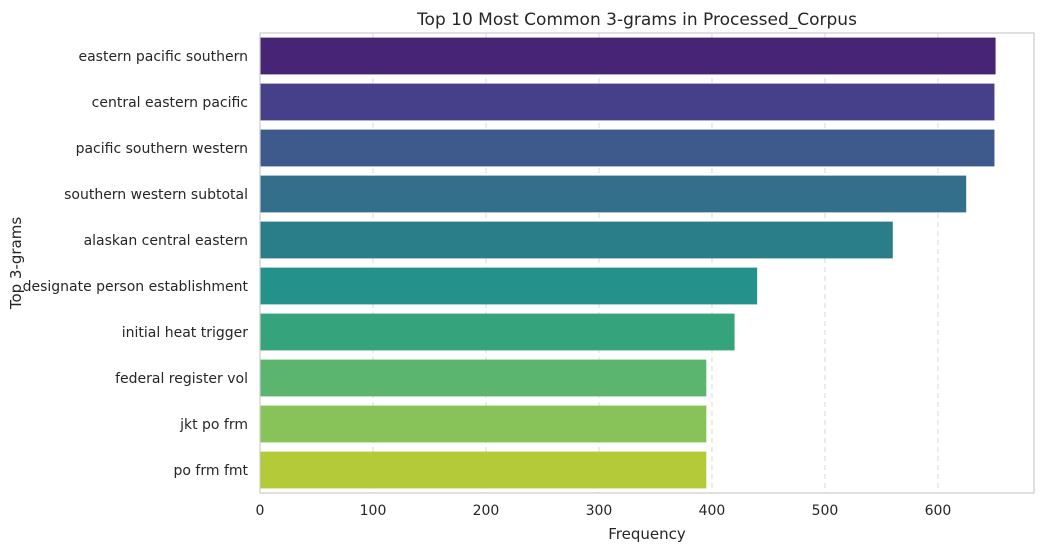 Image resolution: width=1044 pixels, height=552 pixels. What do you see at coordinates (647, 534) in the screenshot?
I see `x-axis-label: Frequency` at bounding box center [647, 534].